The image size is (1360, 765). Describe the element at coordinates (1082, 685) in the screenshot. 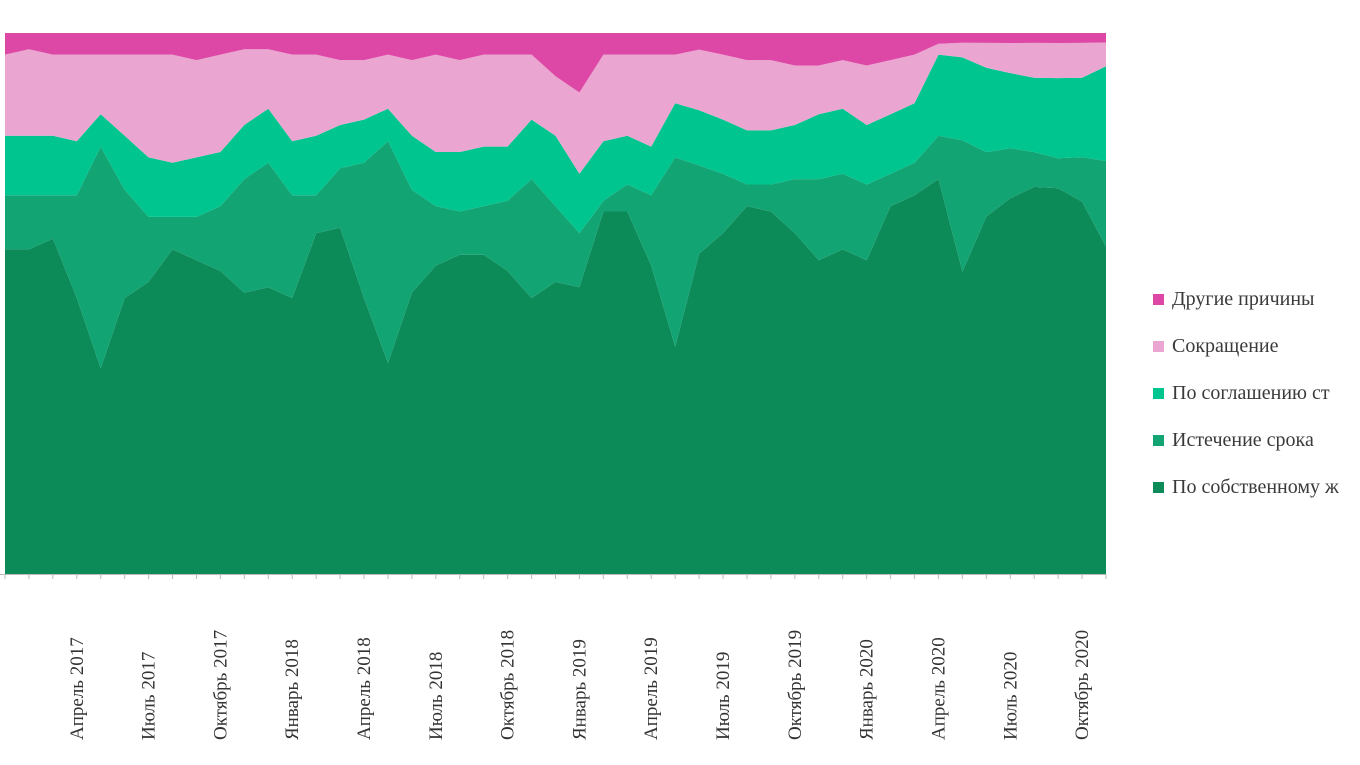

I see `x-tick-label: Октябрь 2020` at that location.